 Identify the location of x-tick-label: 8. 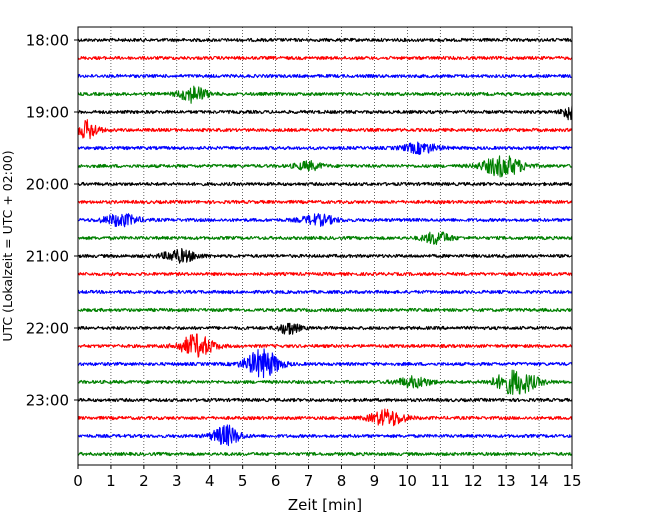
(342, 481).